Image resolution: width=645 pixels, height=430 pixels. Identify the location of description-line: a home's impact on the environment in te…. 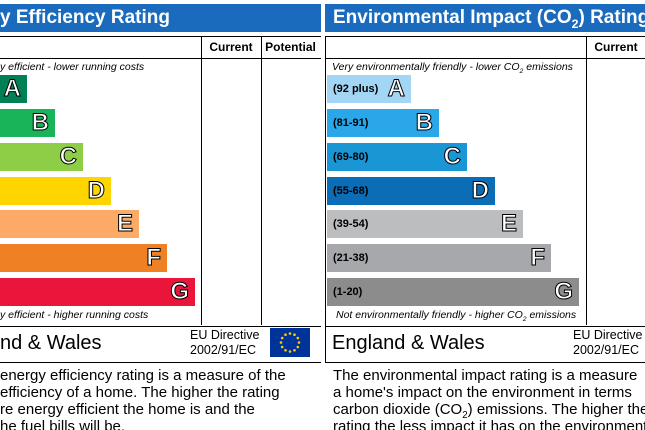
(482, 392).